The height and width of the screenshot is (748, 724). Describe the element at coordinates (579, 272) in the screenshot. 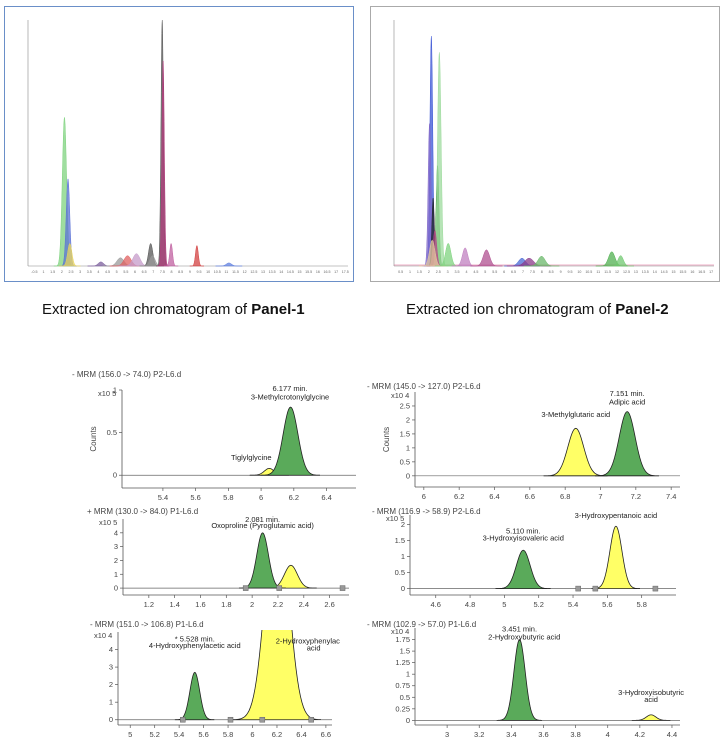

I see `tic-x-tick-label: 10` at that location.